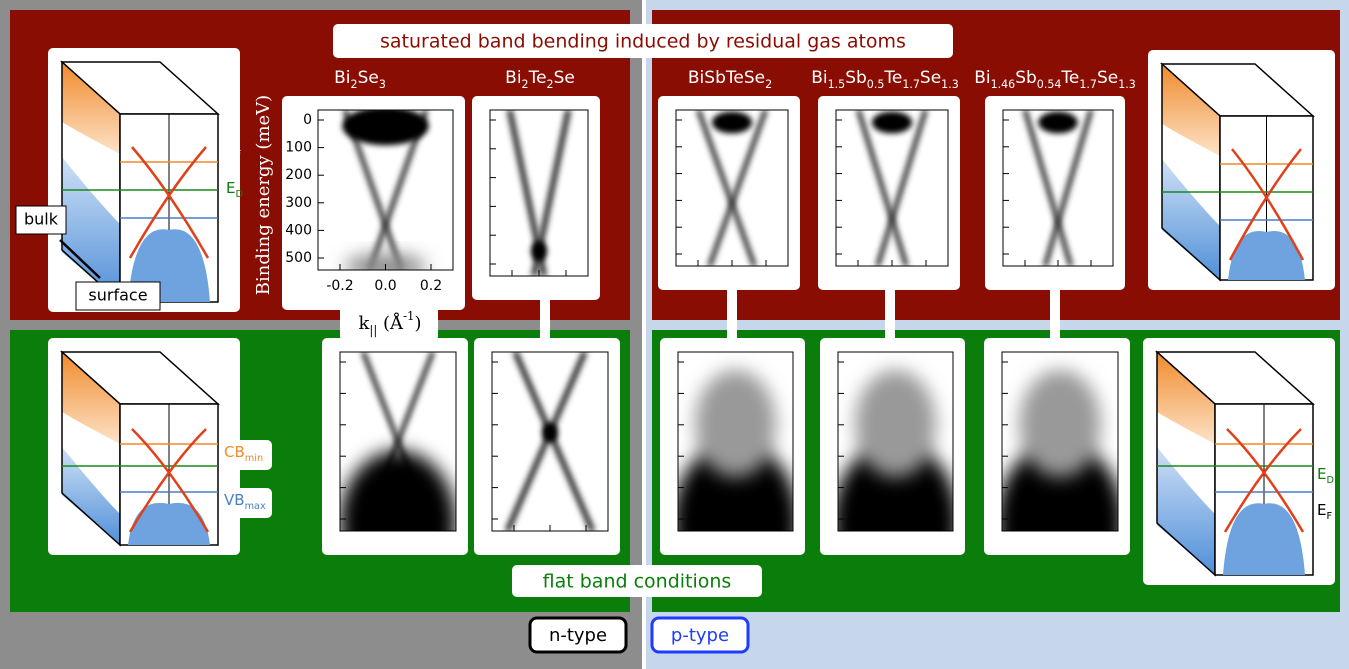  What do you see at coordinates (382, 84) in the screenshot?
I see `text-part: 3` at bounding box center [382, 84].